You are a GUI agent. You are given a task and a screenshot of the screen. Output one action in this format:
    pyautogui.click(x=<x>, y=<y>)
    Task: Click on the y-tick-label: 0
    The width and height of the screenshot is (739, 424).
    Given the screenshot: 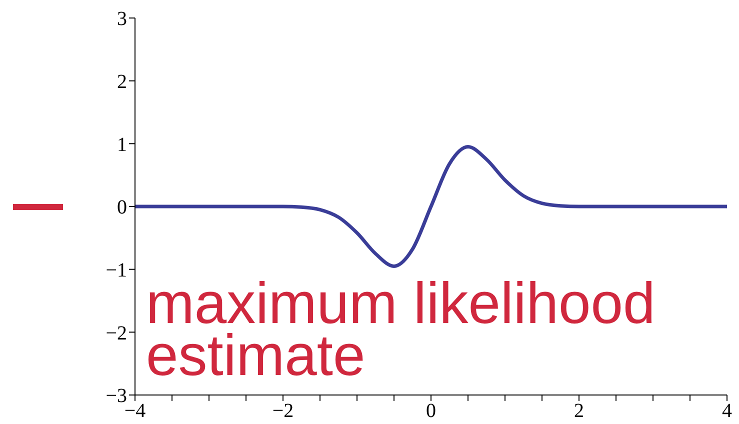 What is the action you would take?
    pyautogui.click(x=122, y=207)
    